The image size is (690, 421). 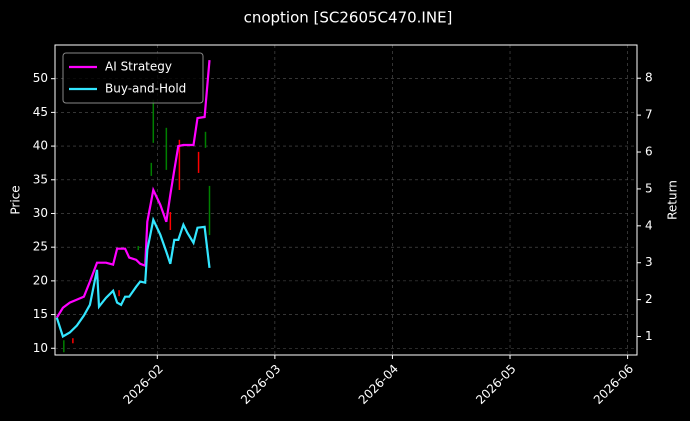 What do you see at coordinates (40, 112) in the screenshot?
I see `y-tick-label: 45` at bounding box center [40, 112].